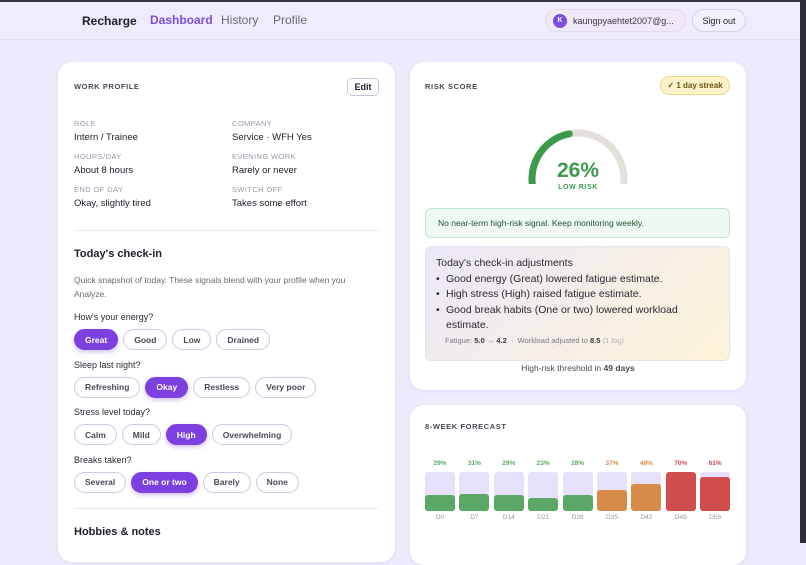 The image size is (806, 565). What do you see at coordinates (715, 463) in the screenshot?
I see `bar-value-label: 61%` at bounding box center [715, 463].